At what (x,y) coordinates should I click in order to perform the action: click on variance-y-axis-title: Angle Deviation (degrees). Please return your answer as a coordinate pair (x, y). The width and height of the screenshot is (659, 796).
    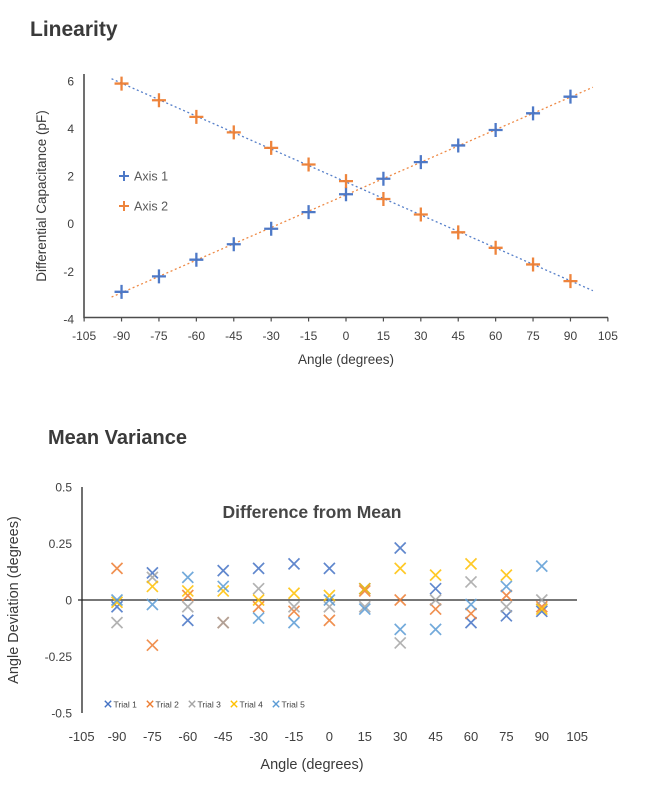
    Looking at the image, I should click on (14, 600).